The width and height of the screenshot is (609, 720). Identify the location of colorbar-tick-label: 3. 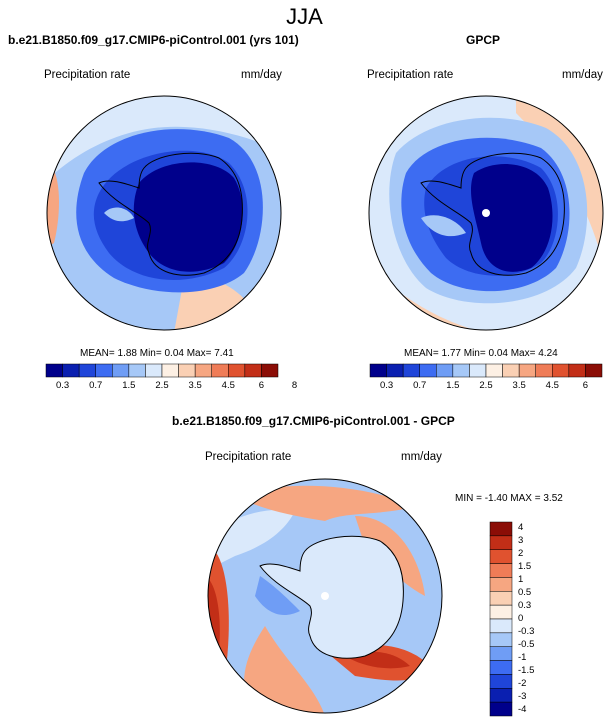
(521, 541).